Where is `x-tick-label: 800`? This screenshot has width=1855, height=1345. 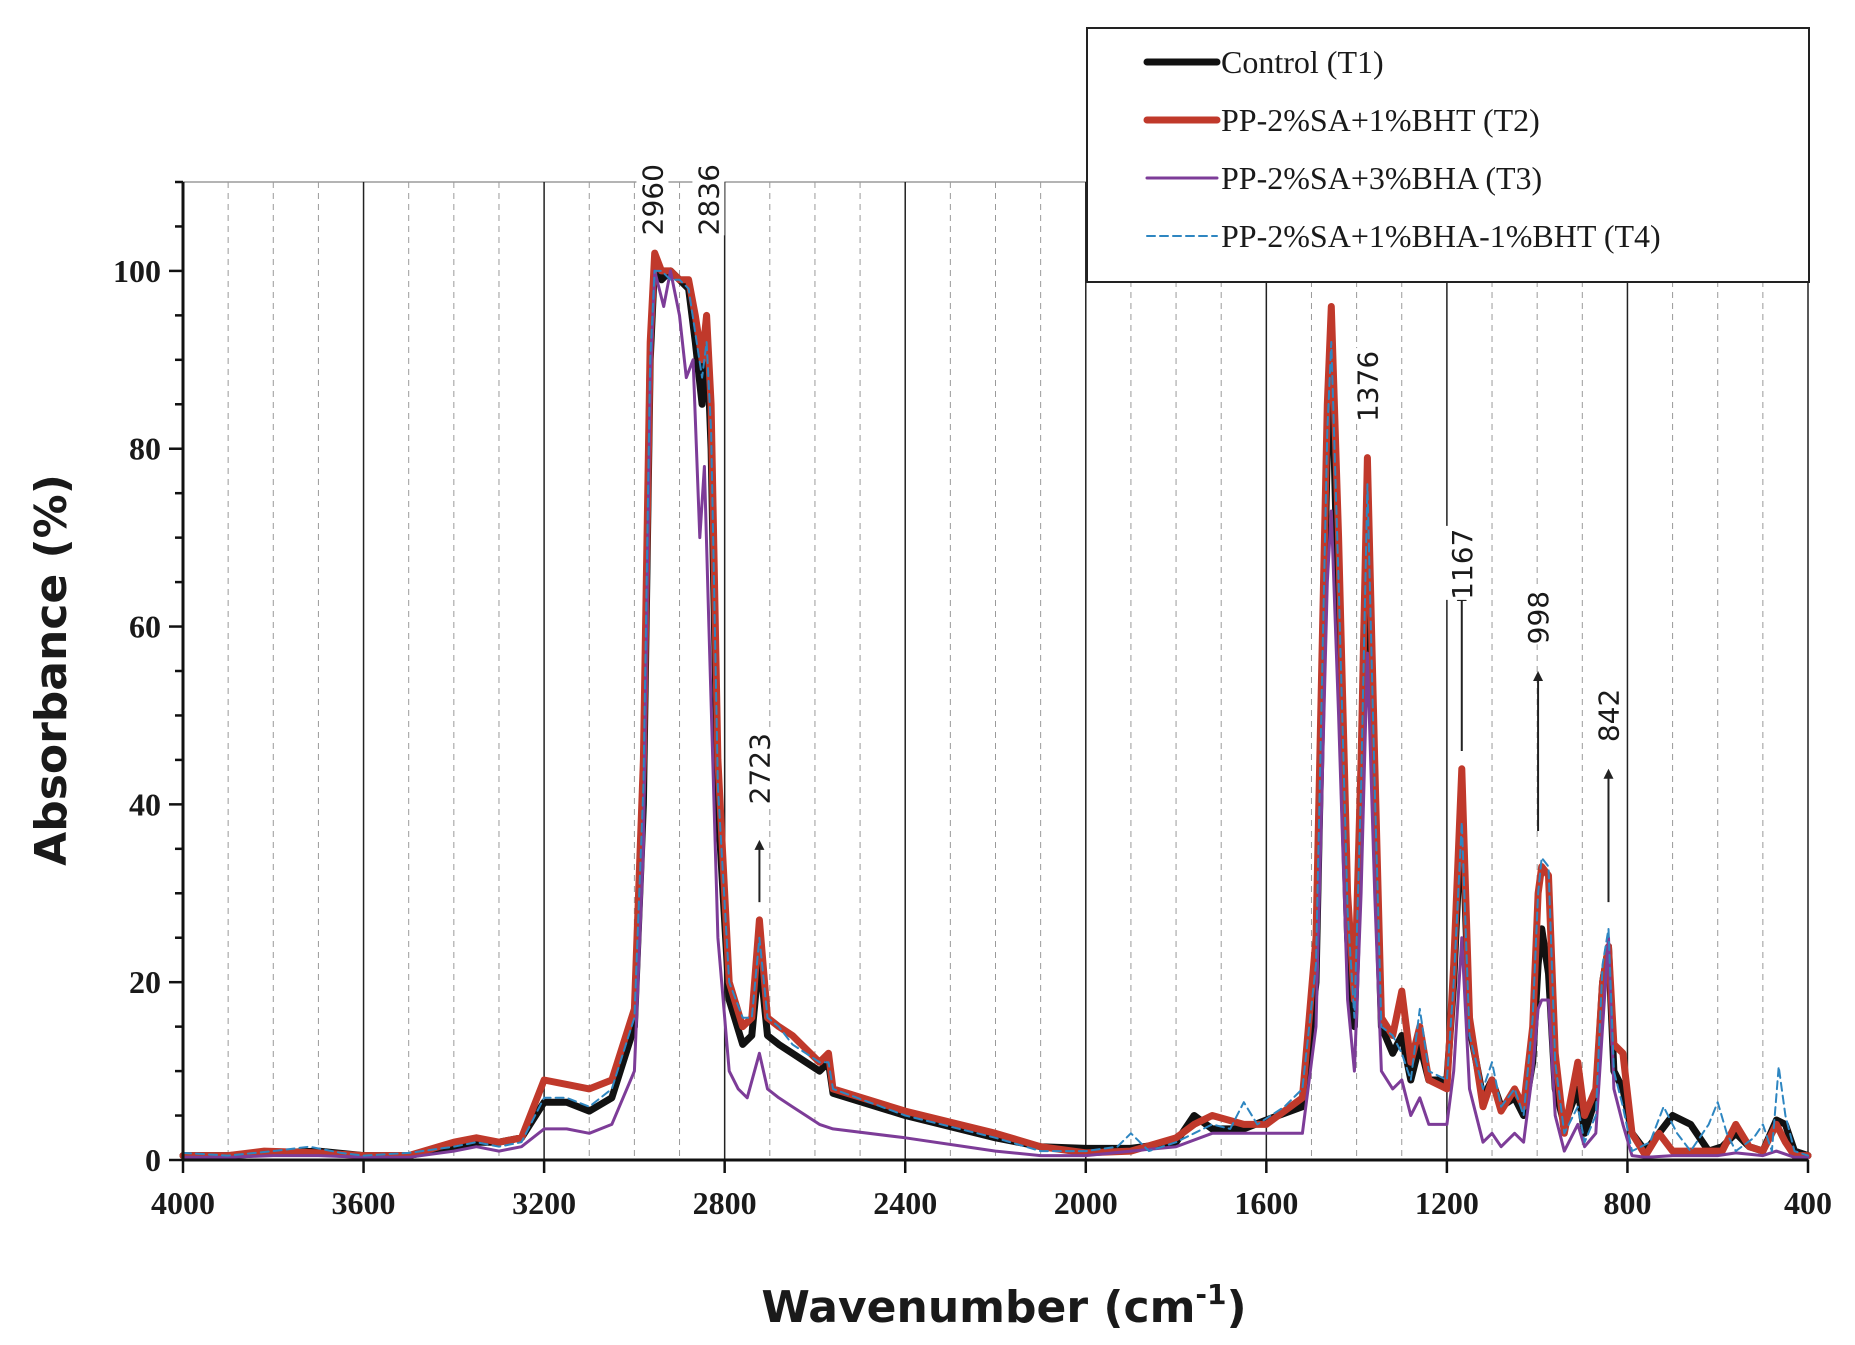
x-tick-label: 800 is located at coordinates (1627, 1203).